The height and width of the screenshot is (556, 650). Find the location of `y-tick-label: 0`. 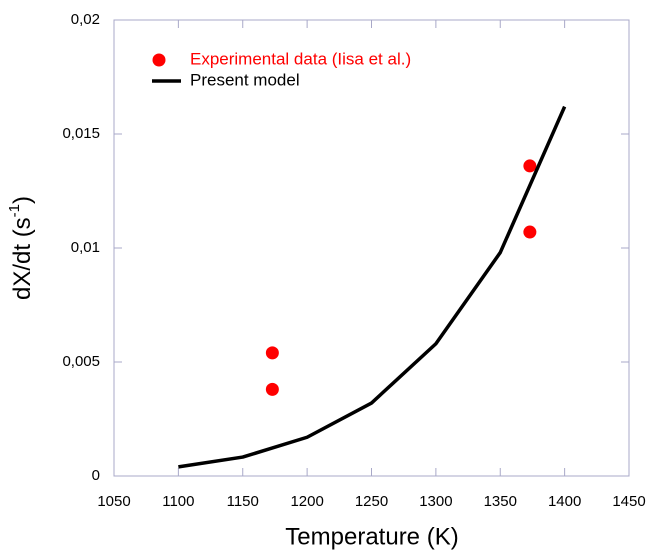

y-tick-label: 0 is located at coordinates (96, 475).